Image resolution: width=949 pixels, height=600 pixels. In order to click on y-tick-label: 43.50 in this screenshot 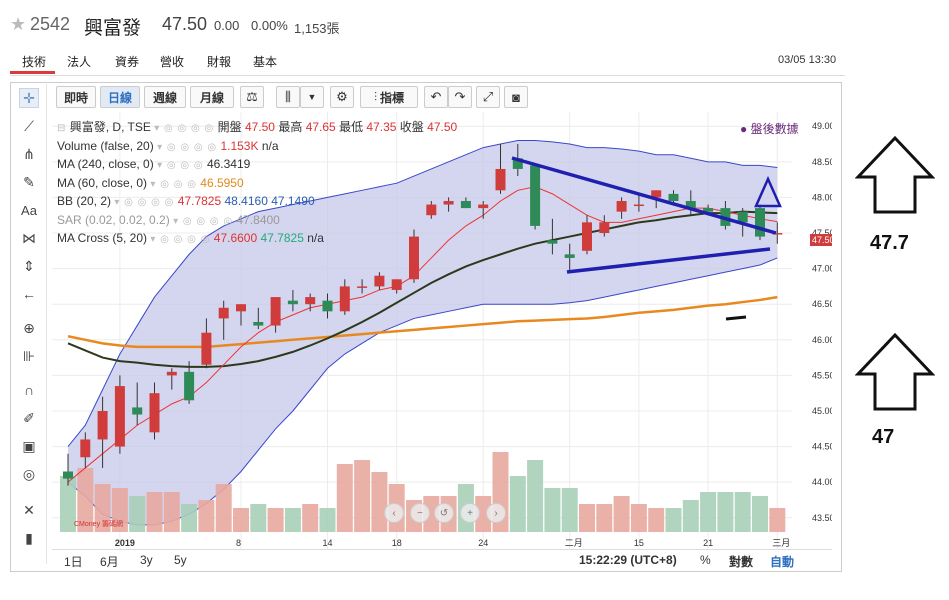, I will do `click(822, 518)`.